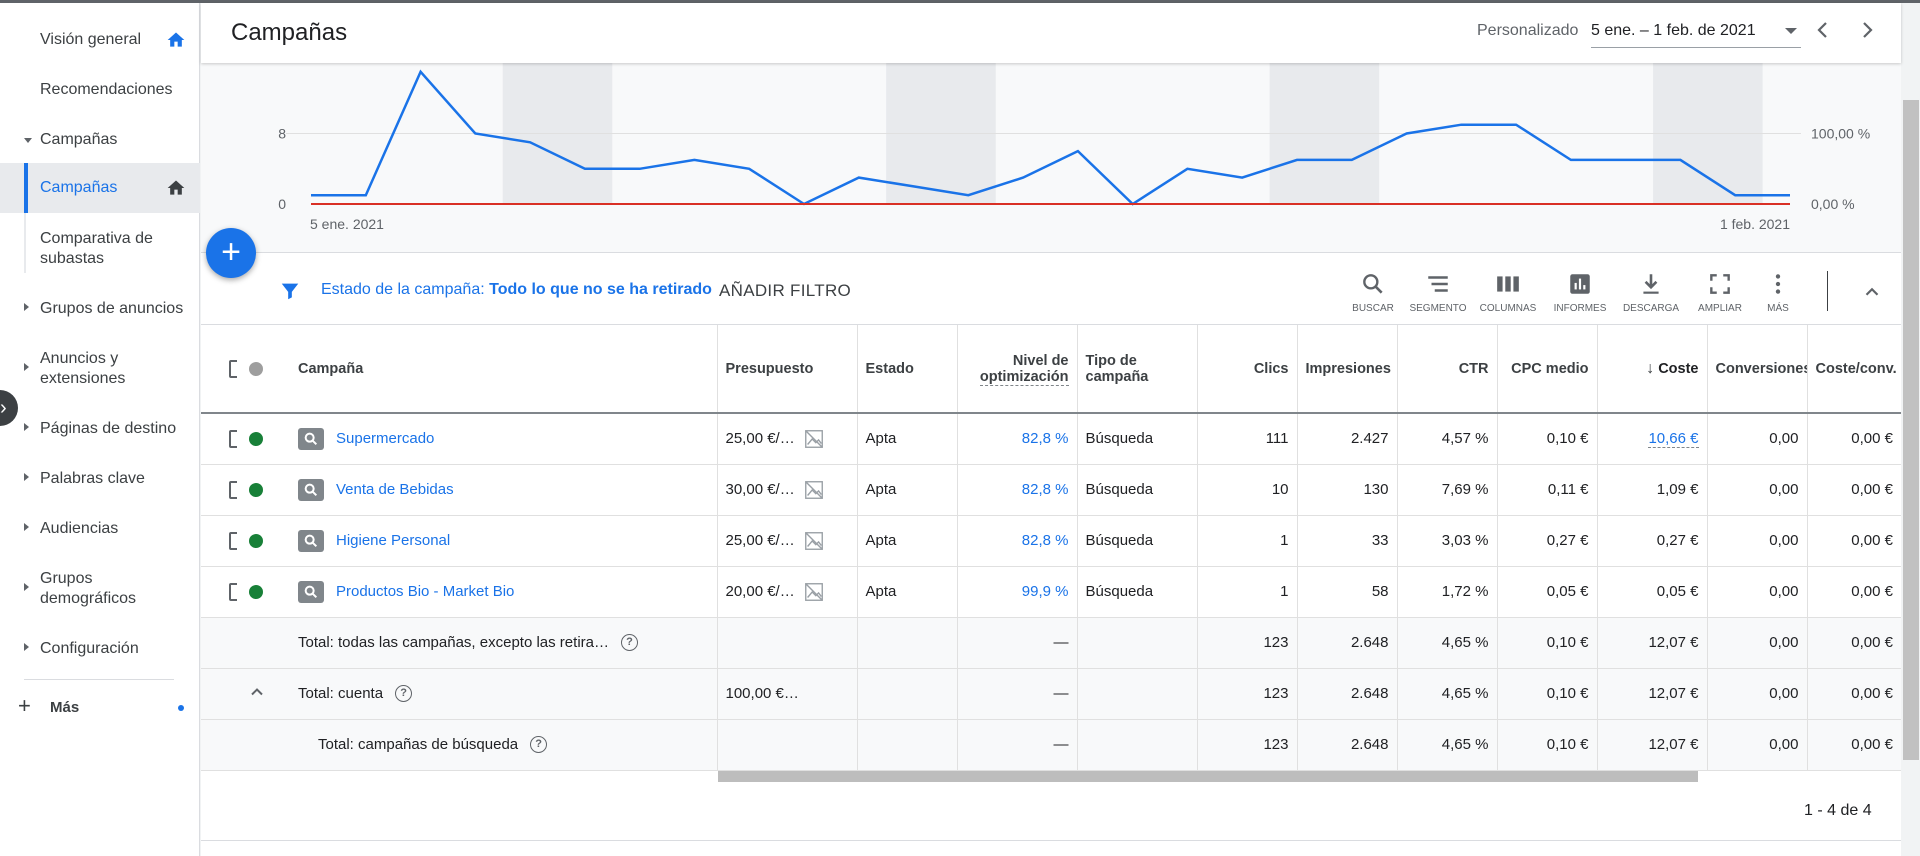  Describe the element at coordinates (385, 438) in the screenshot. I see `campaign-link: Supermercado` at that location.